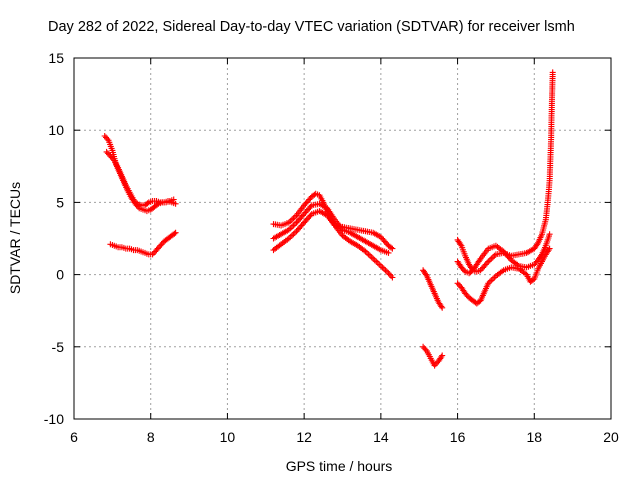 Image resolution: width=640 pixels, height=480 pixels. What do you see at coordinates (60, 275) in the screenshot?
I see `y-tick-label: 0` at bounding box center [60, 275].